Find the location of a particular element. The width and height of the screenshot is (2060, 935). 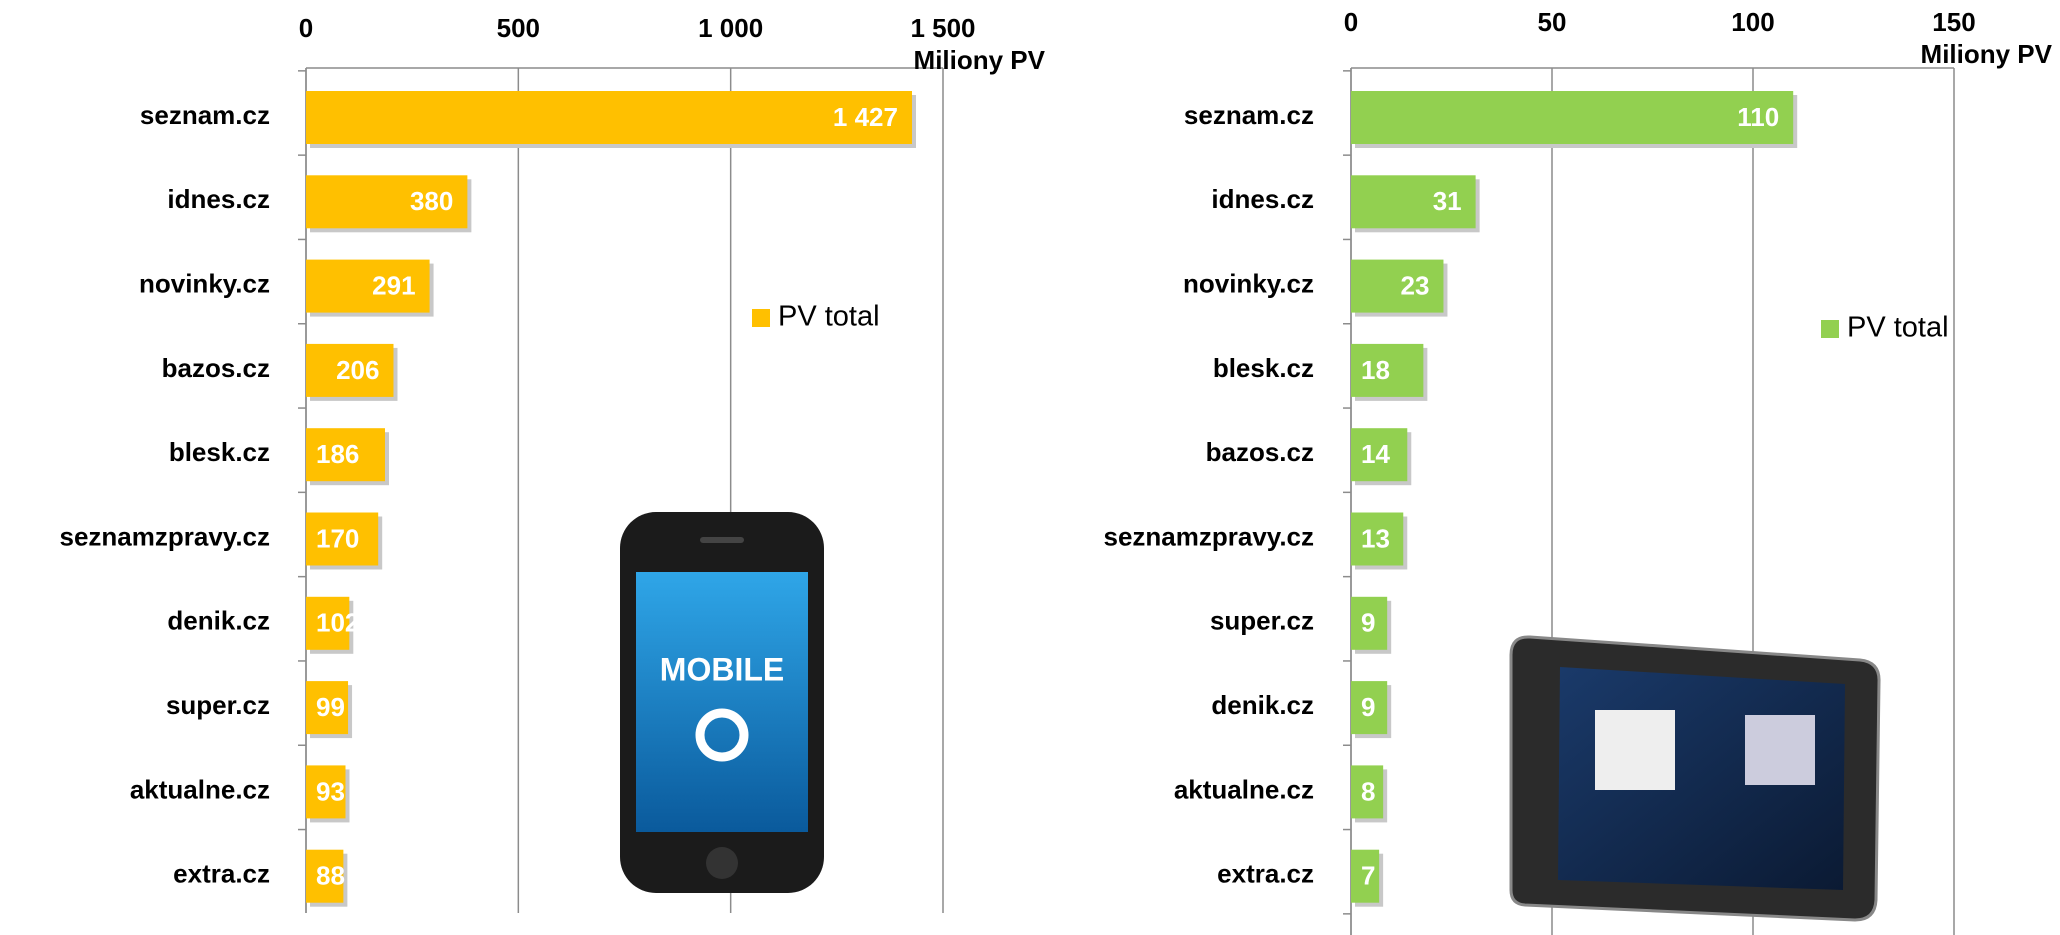

value-label: 170 is located at coordinates (337, 538).